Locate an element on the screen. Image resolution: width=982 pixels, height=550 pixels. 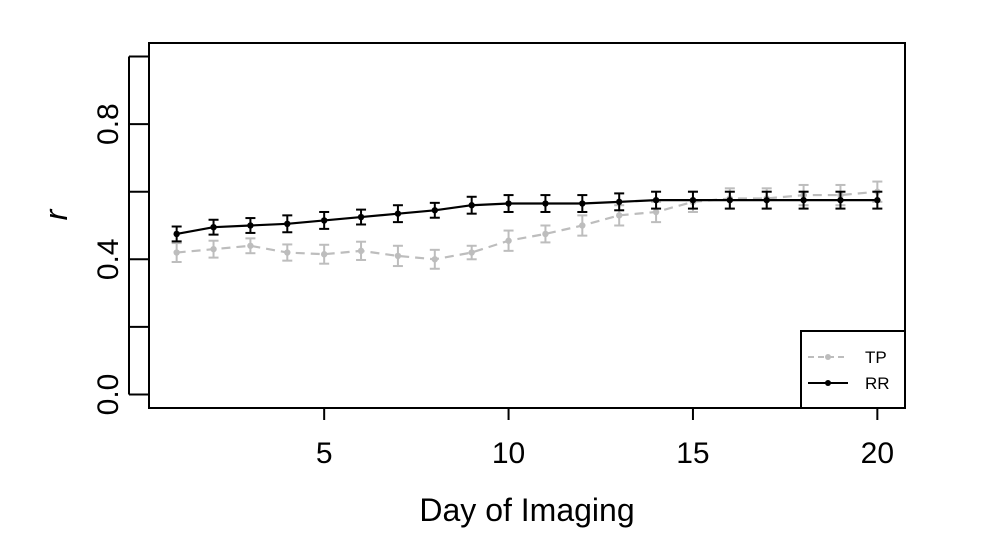
legend-box is located at coordinates (853, 369).